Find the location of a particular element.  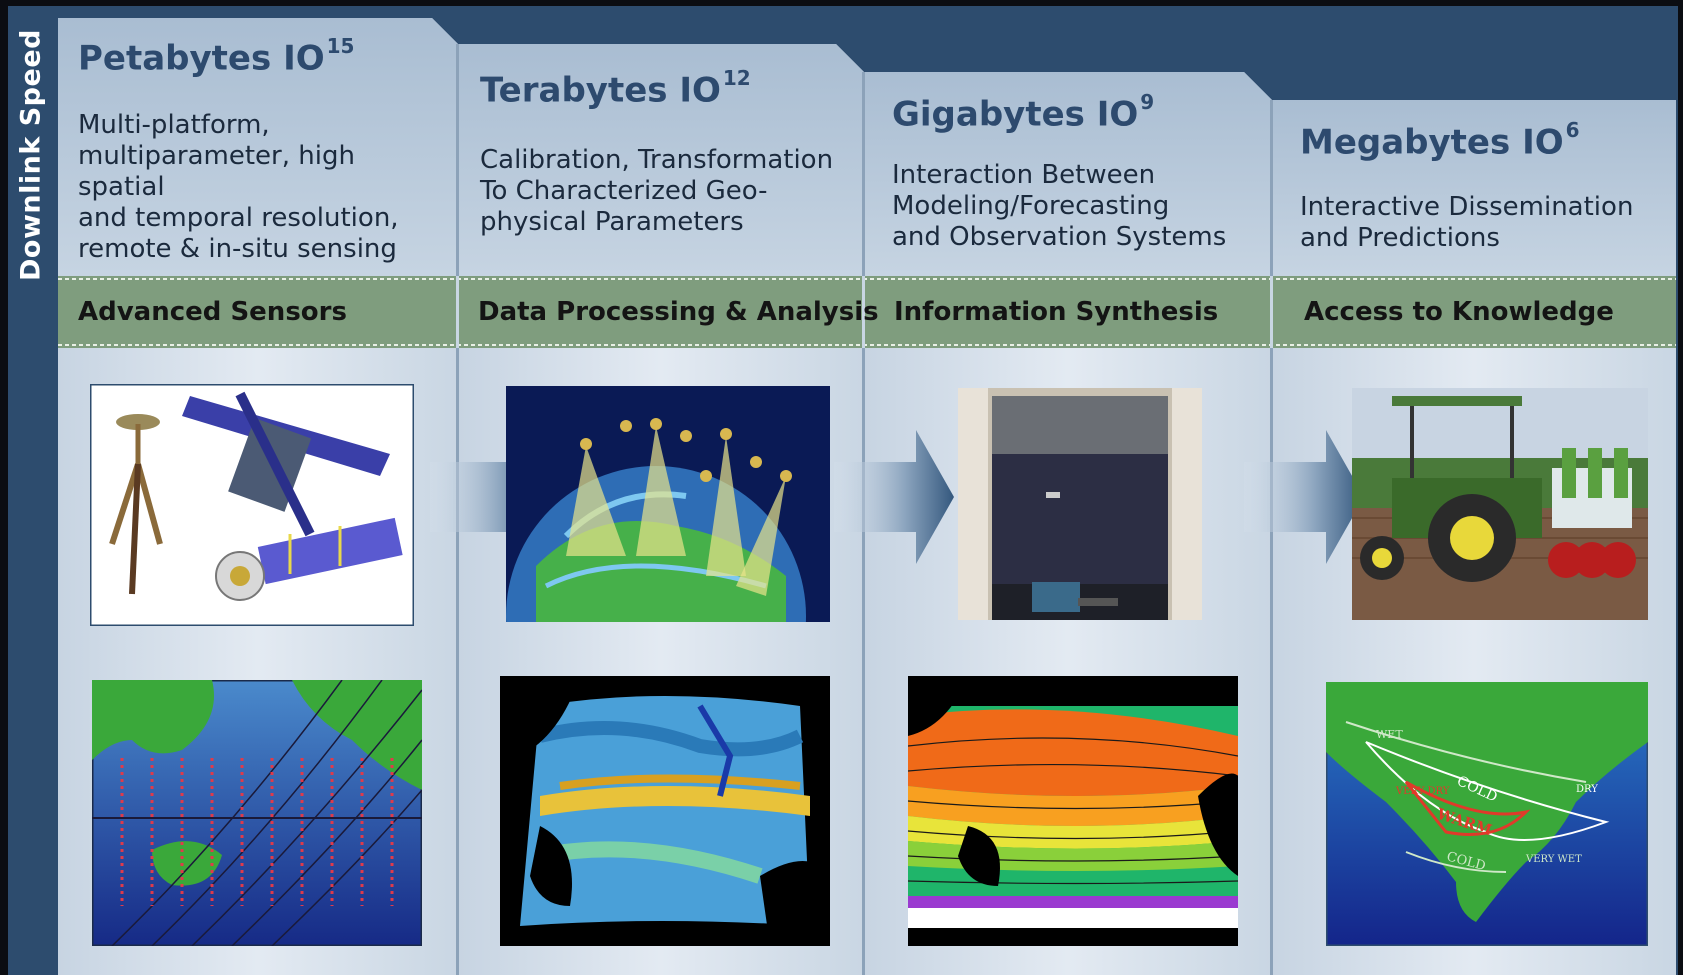

map-label-wet: WET is located at coordinates (1389, 734).